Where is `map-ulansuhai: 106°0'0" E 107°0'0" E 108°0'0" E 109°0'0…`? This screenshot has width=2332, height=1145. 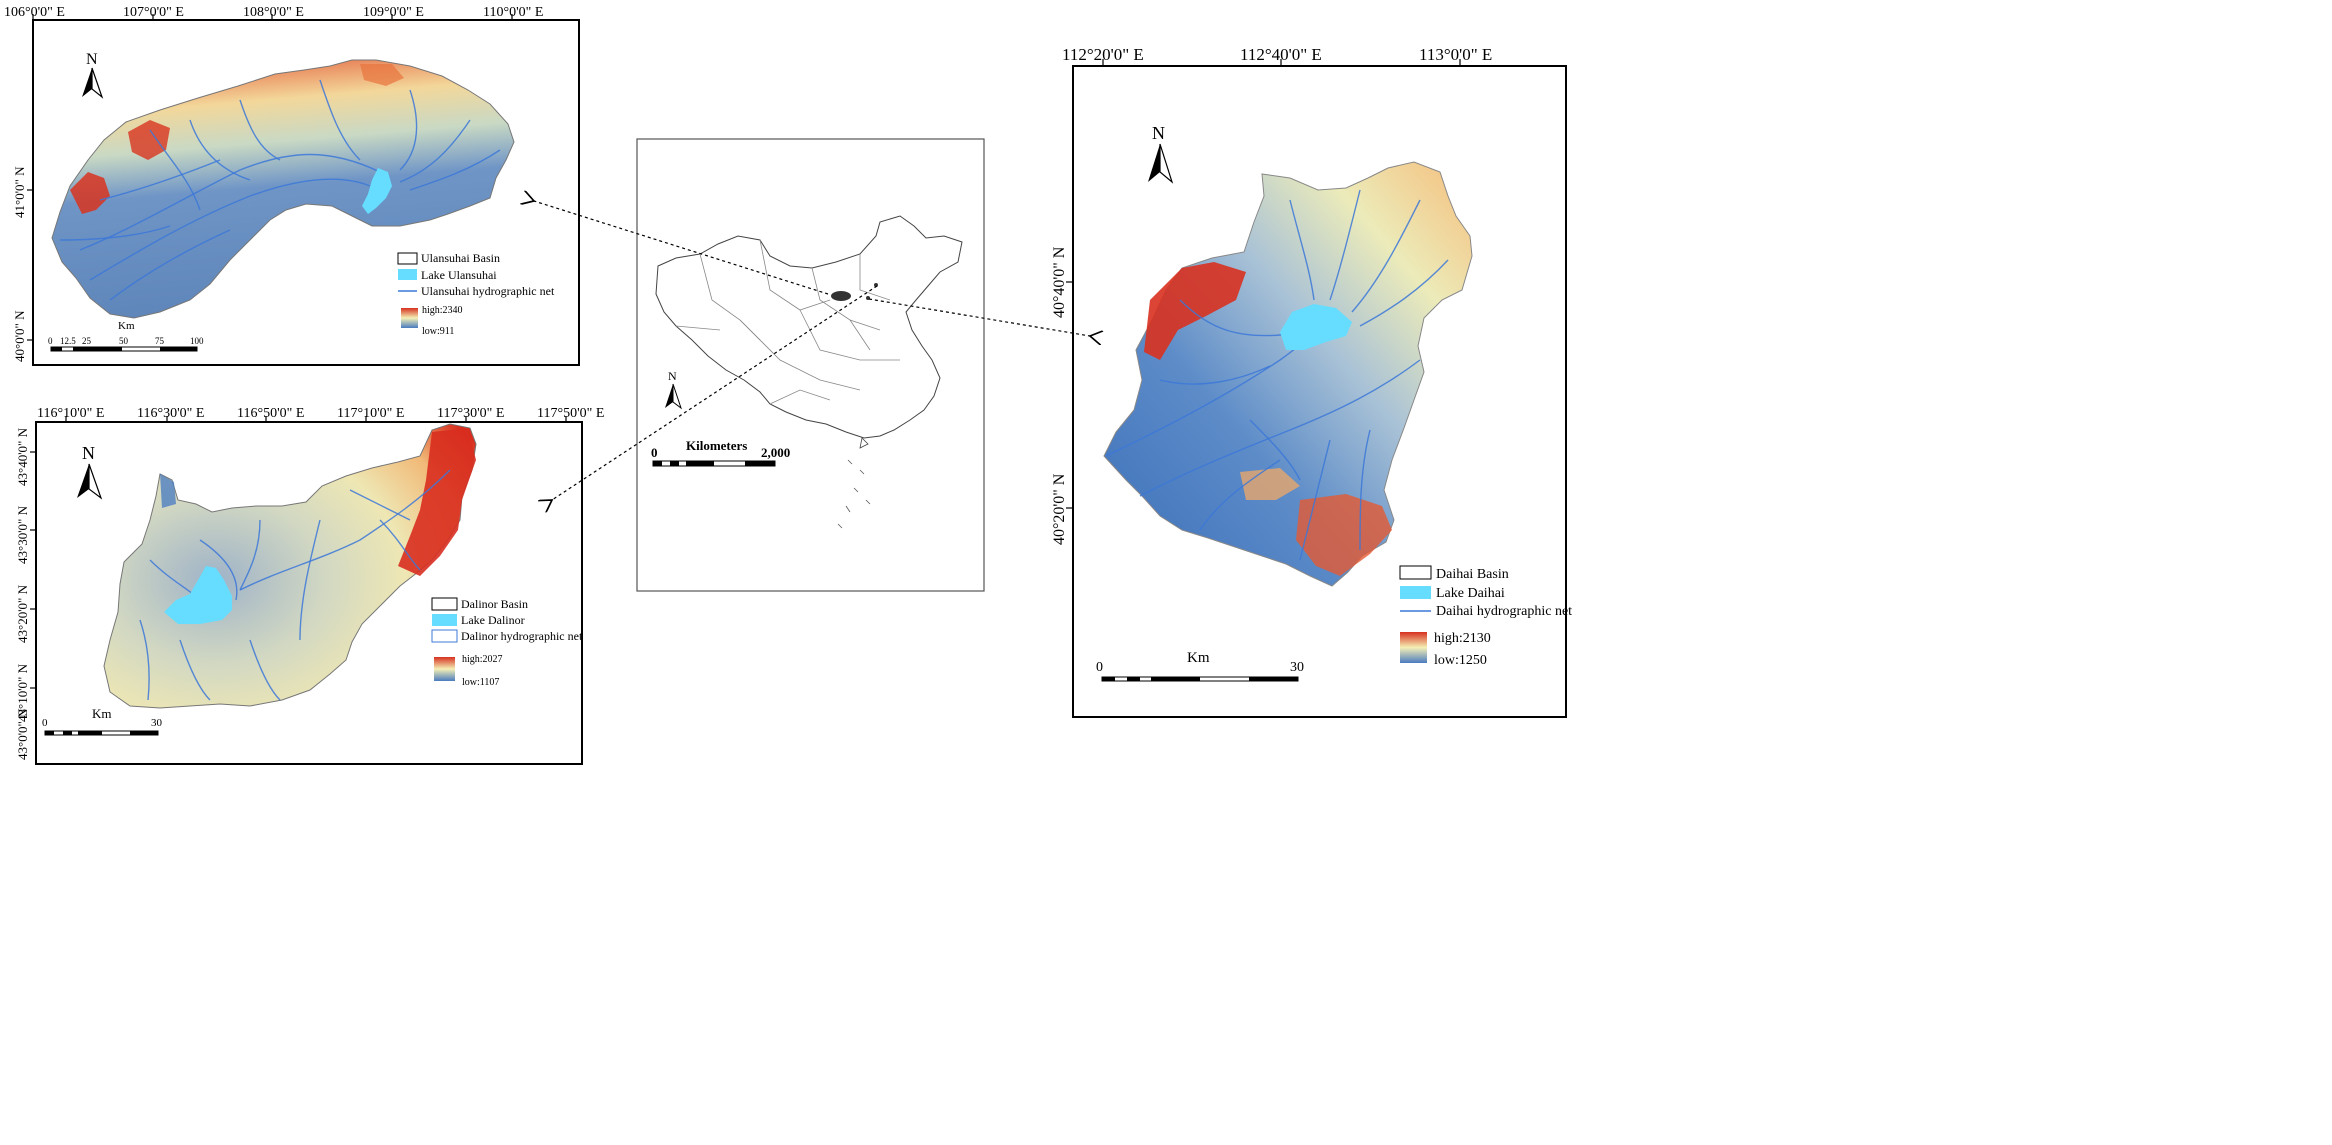 map-ulansuhai: 106°0'0" E 107°0'0" E 108°0'0" E 109°0'0… is located at coordinates (292, 185).